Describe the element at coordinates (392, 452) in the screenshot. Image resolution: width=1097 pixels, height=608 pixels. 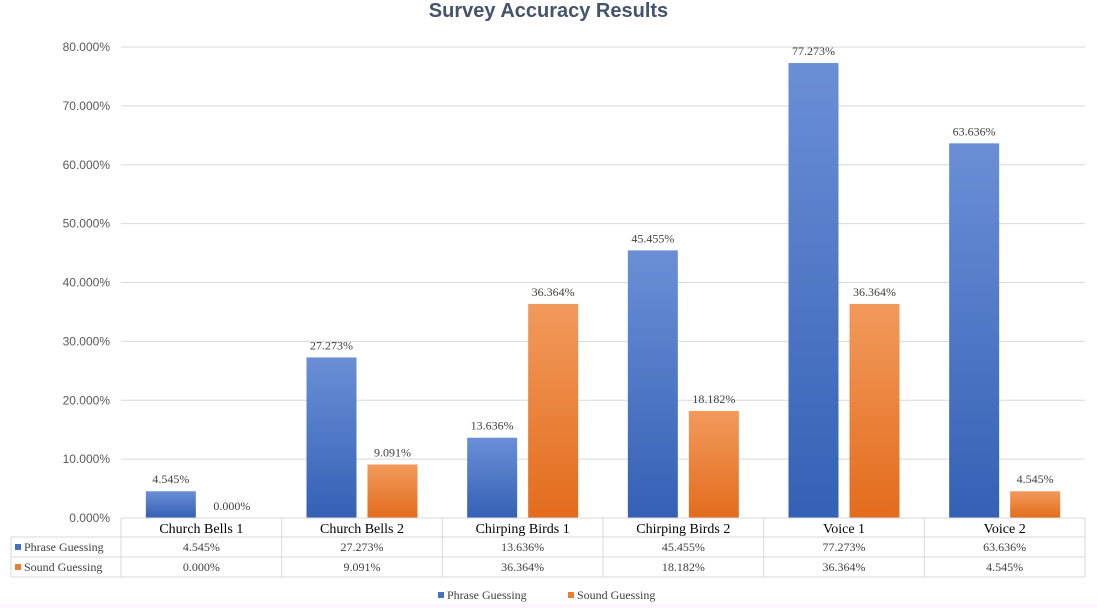
I see `data-label: 9.091%` at that location.